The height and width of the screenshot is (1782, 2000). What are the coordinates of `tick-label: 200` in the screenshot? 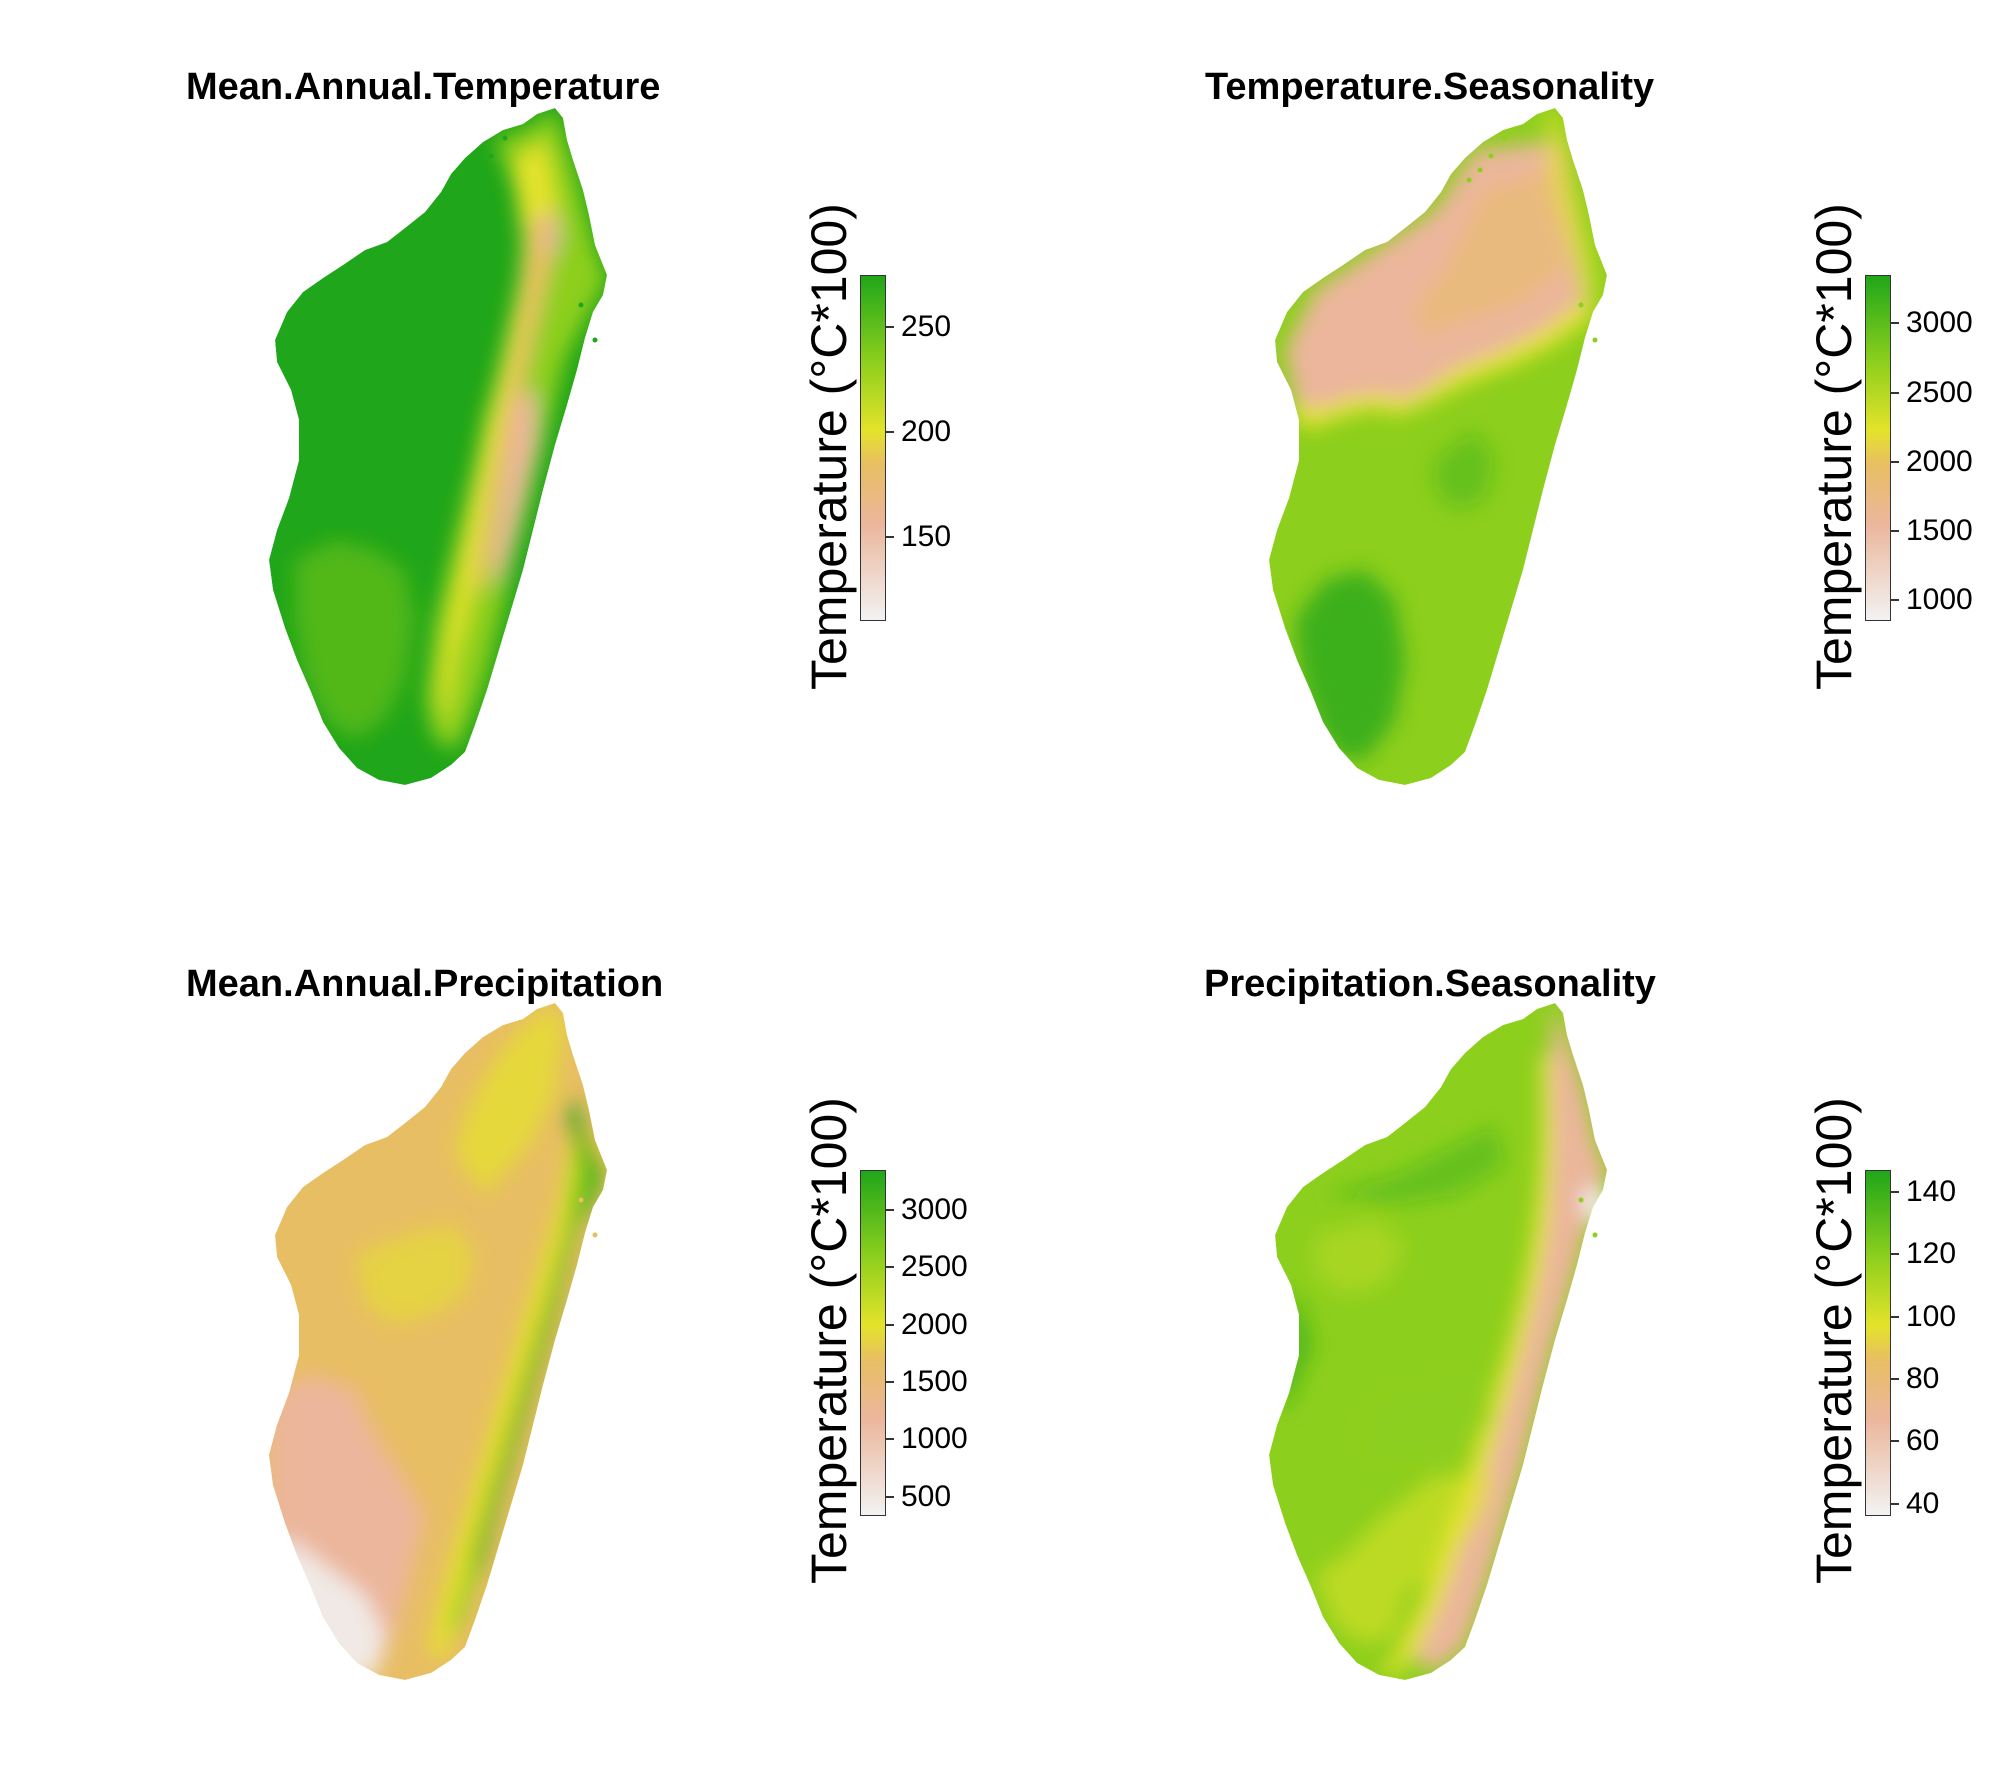 It's located at (926, 432).